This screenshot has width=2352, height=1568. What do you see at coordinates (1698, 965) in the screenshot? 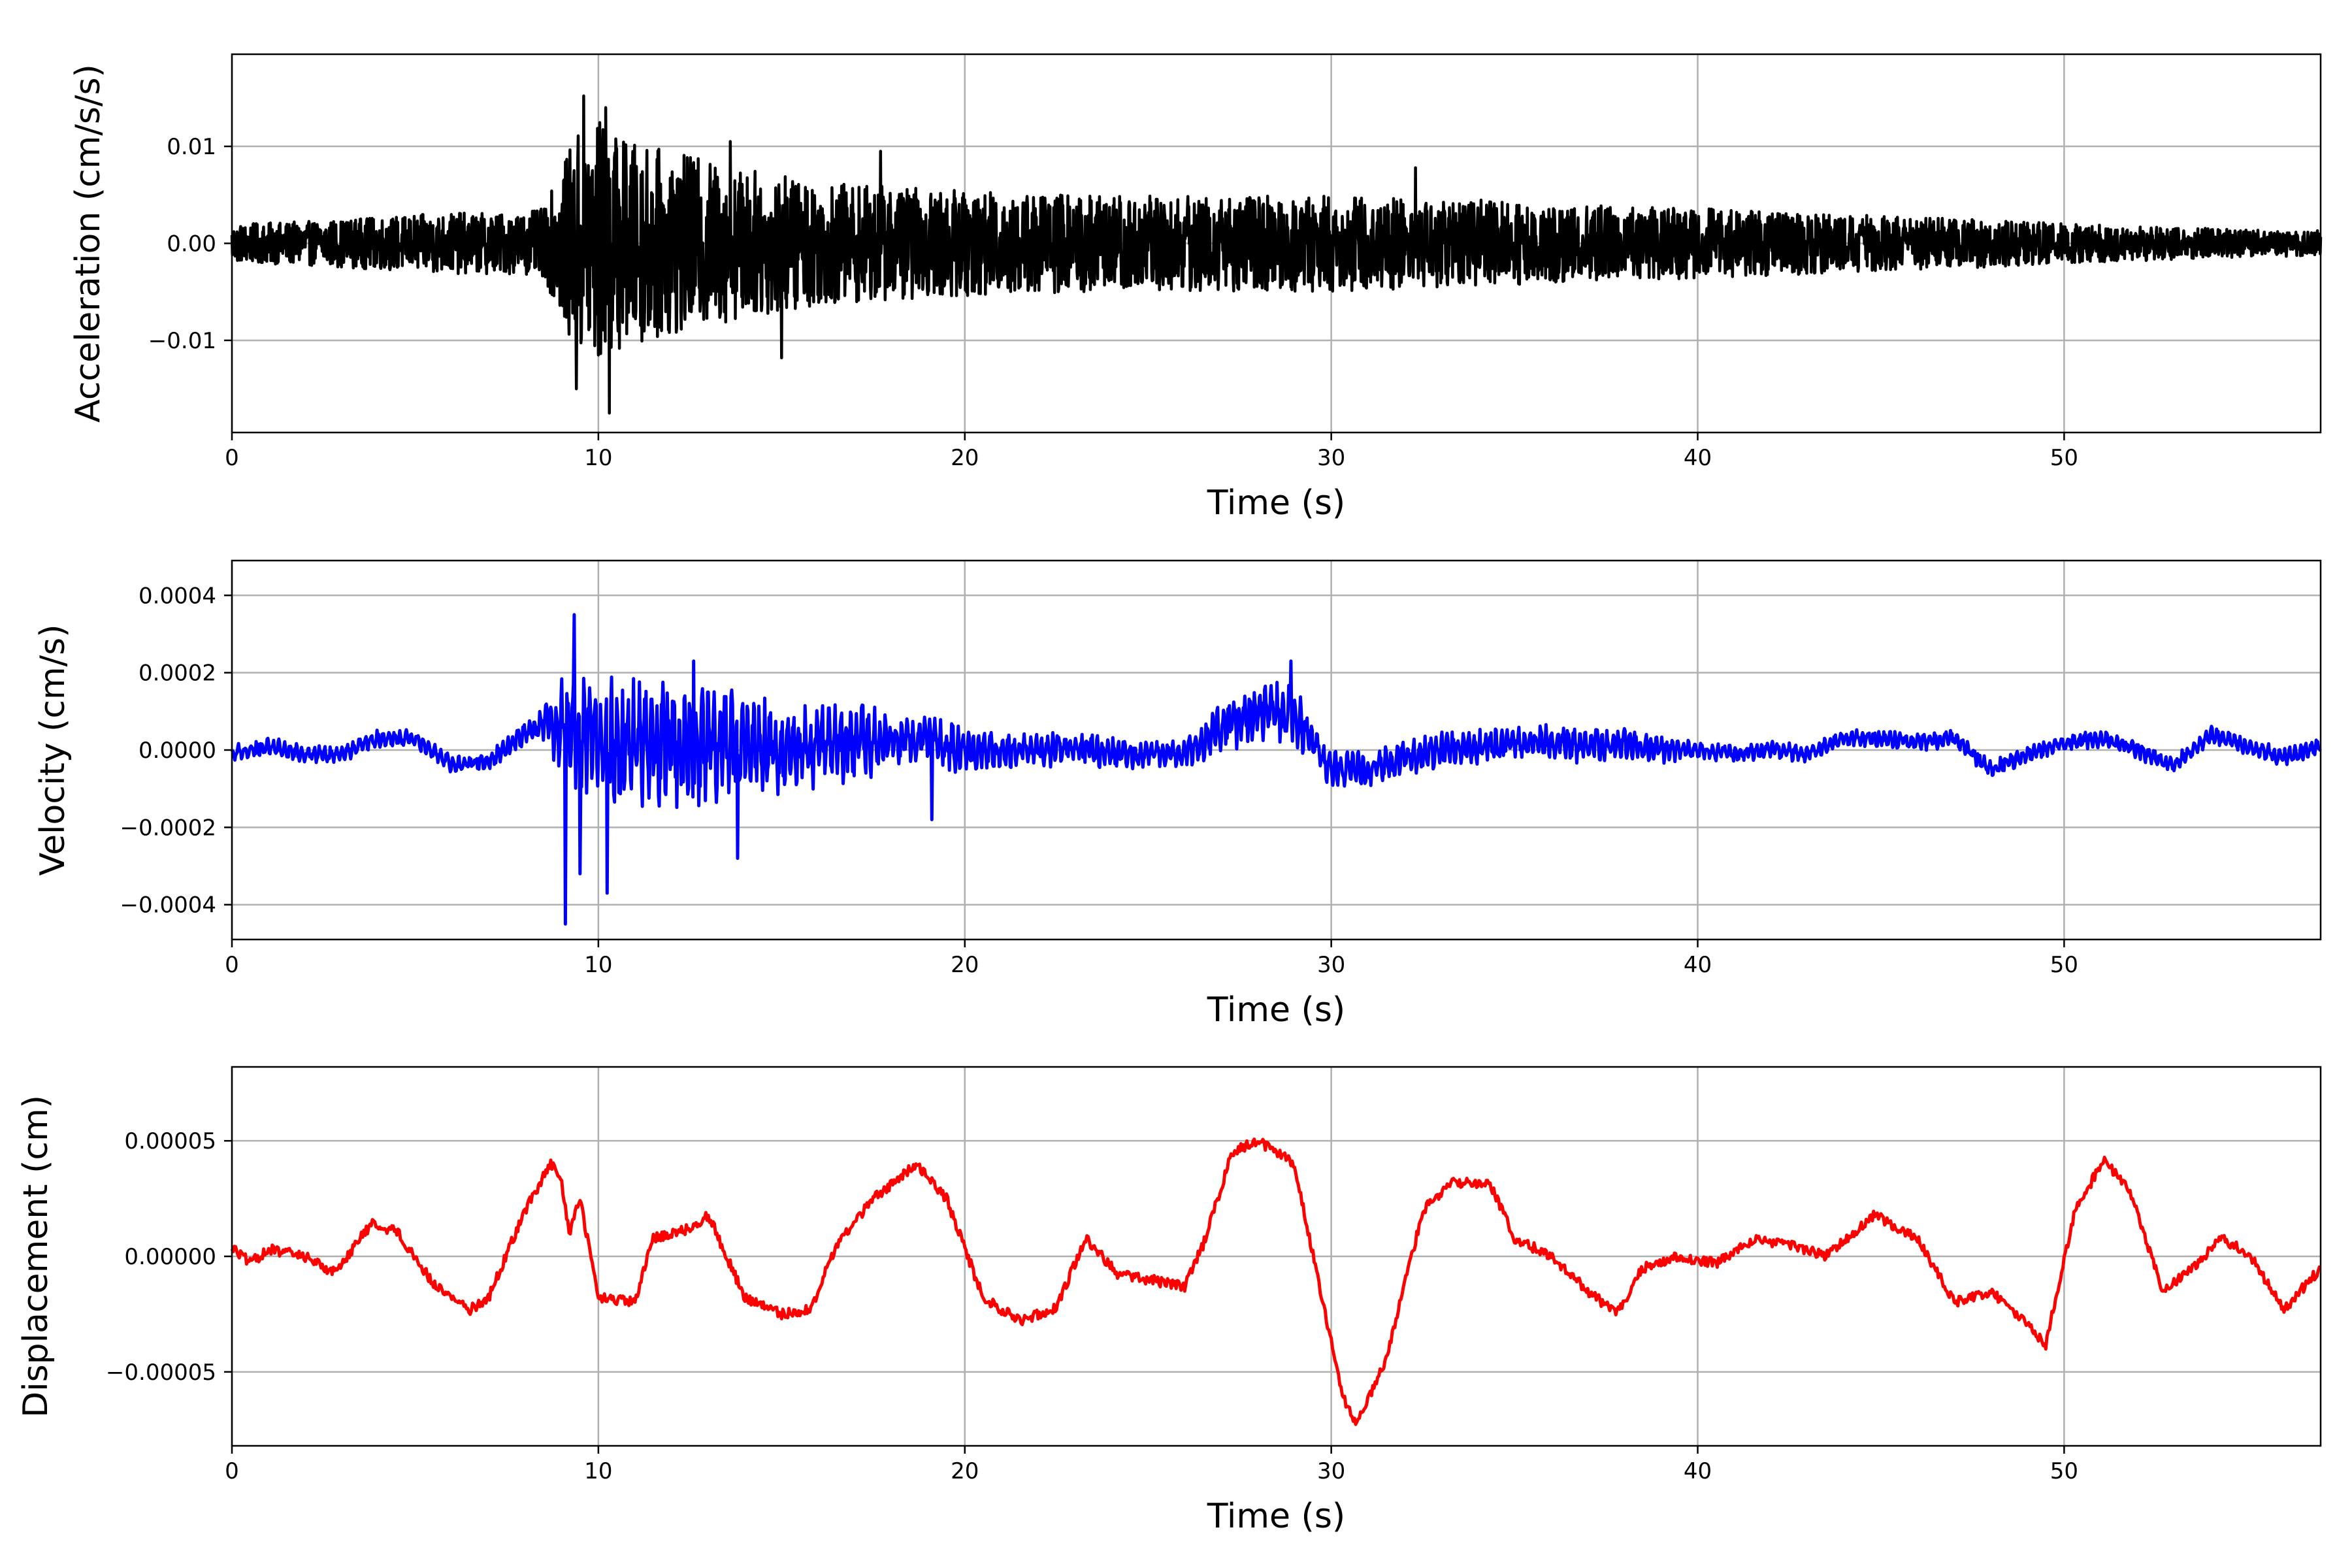
I see `velocity-x-tick-label: 40` at bounding box center [1698, 965].